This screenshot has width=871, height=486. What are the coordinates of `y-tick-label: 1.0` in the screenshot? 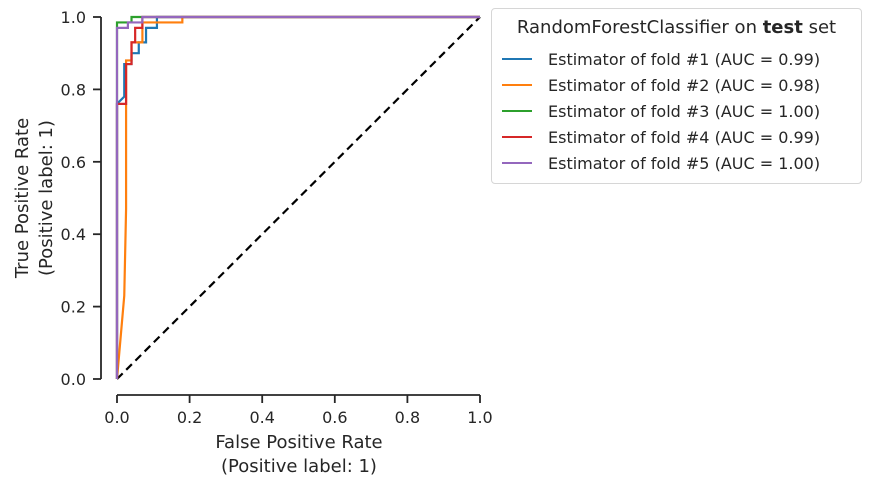 It's located at (73, 17).